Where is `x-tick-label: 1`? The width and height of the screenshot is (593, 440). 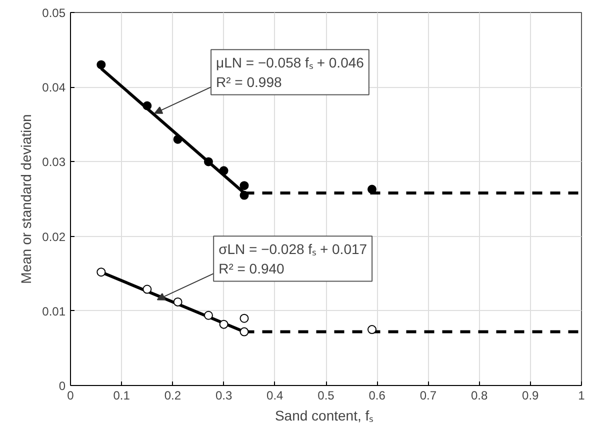
x-tick-label: 1 is located at coordinates (582, 395).